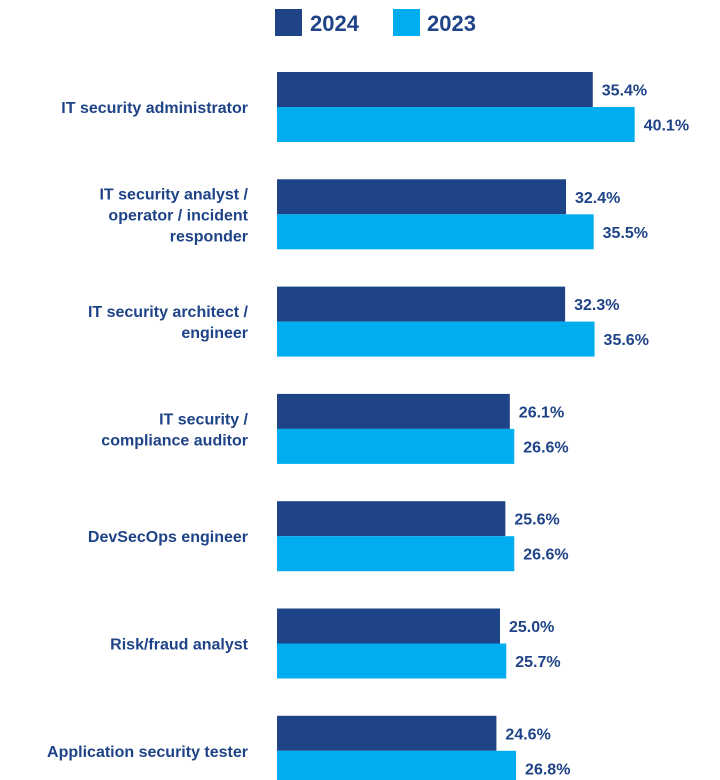  What do you see at coordinates (406, 22) in the screenshot?
I see `legend-swatch-2023` at bounding box center [406, 22].